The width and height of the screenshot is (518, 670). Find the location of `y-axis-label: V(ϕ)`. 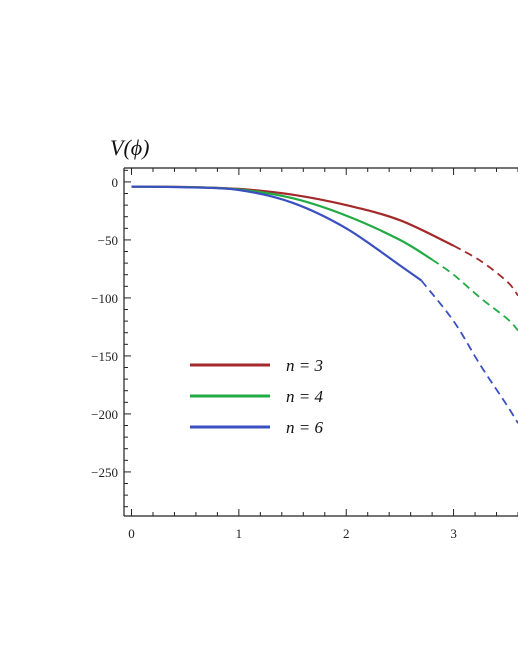

y-axis-label: V(ϕ) is located at coordinates (129, 147).